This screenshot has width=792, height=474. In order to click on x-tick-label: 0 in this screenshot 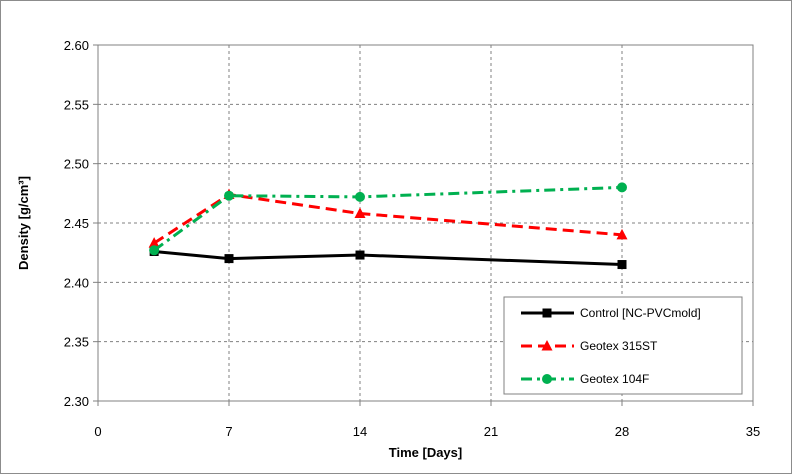, I will do `click(97, 431)`.